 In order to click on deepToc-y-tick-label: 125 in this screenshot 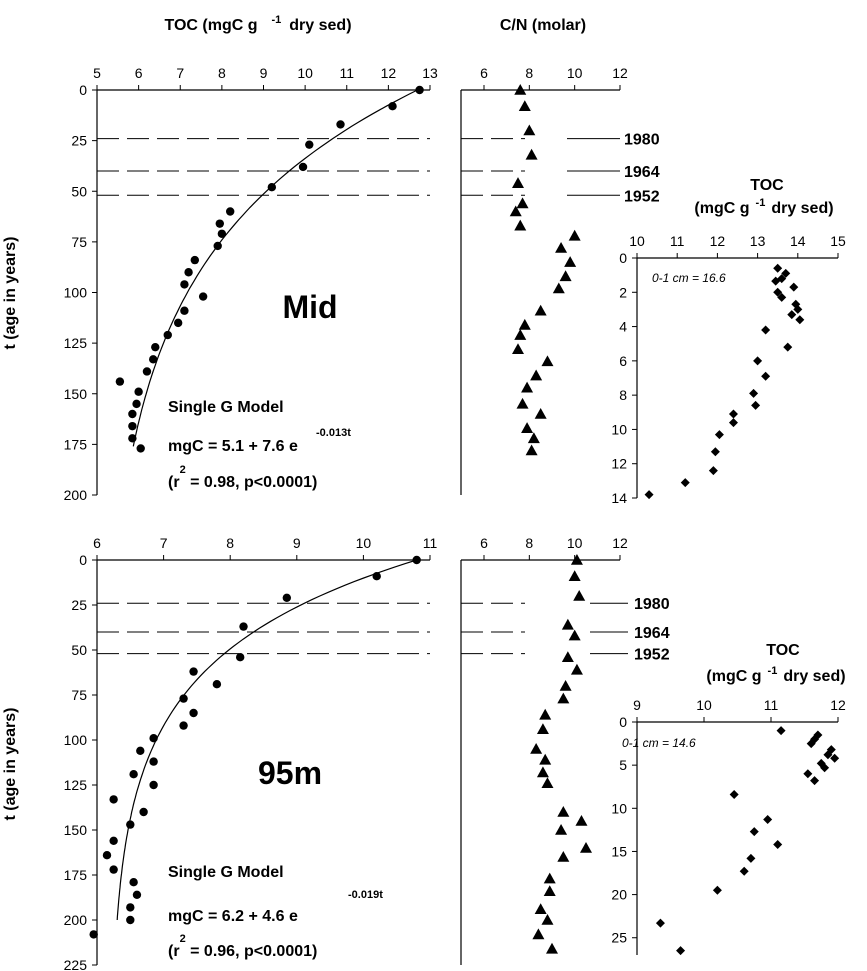, I will do `click(76, 785)`.